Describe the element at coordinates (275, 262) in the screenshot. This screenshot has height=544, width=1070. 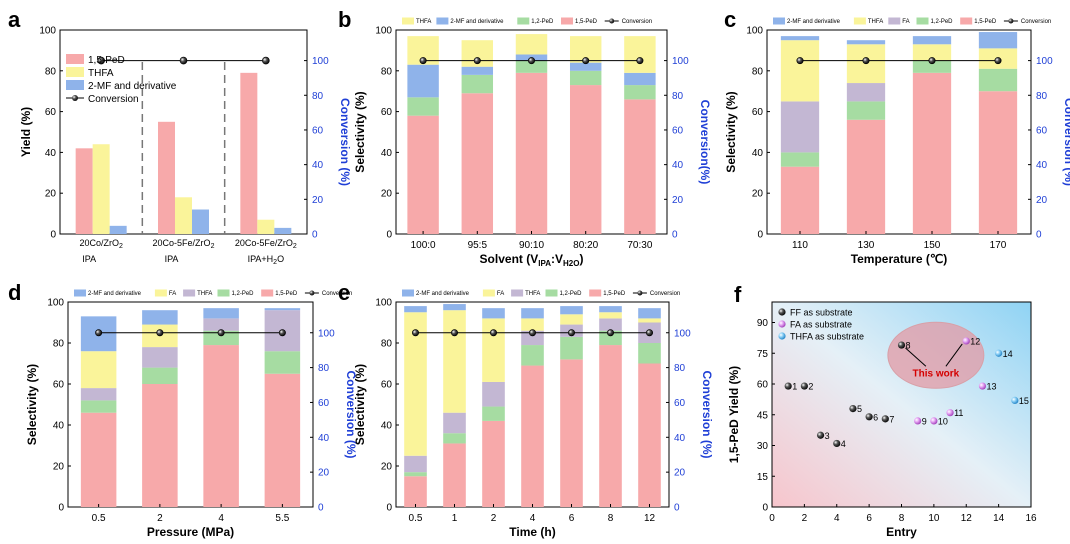
I see `category-solvent-sub: 2` at that location.